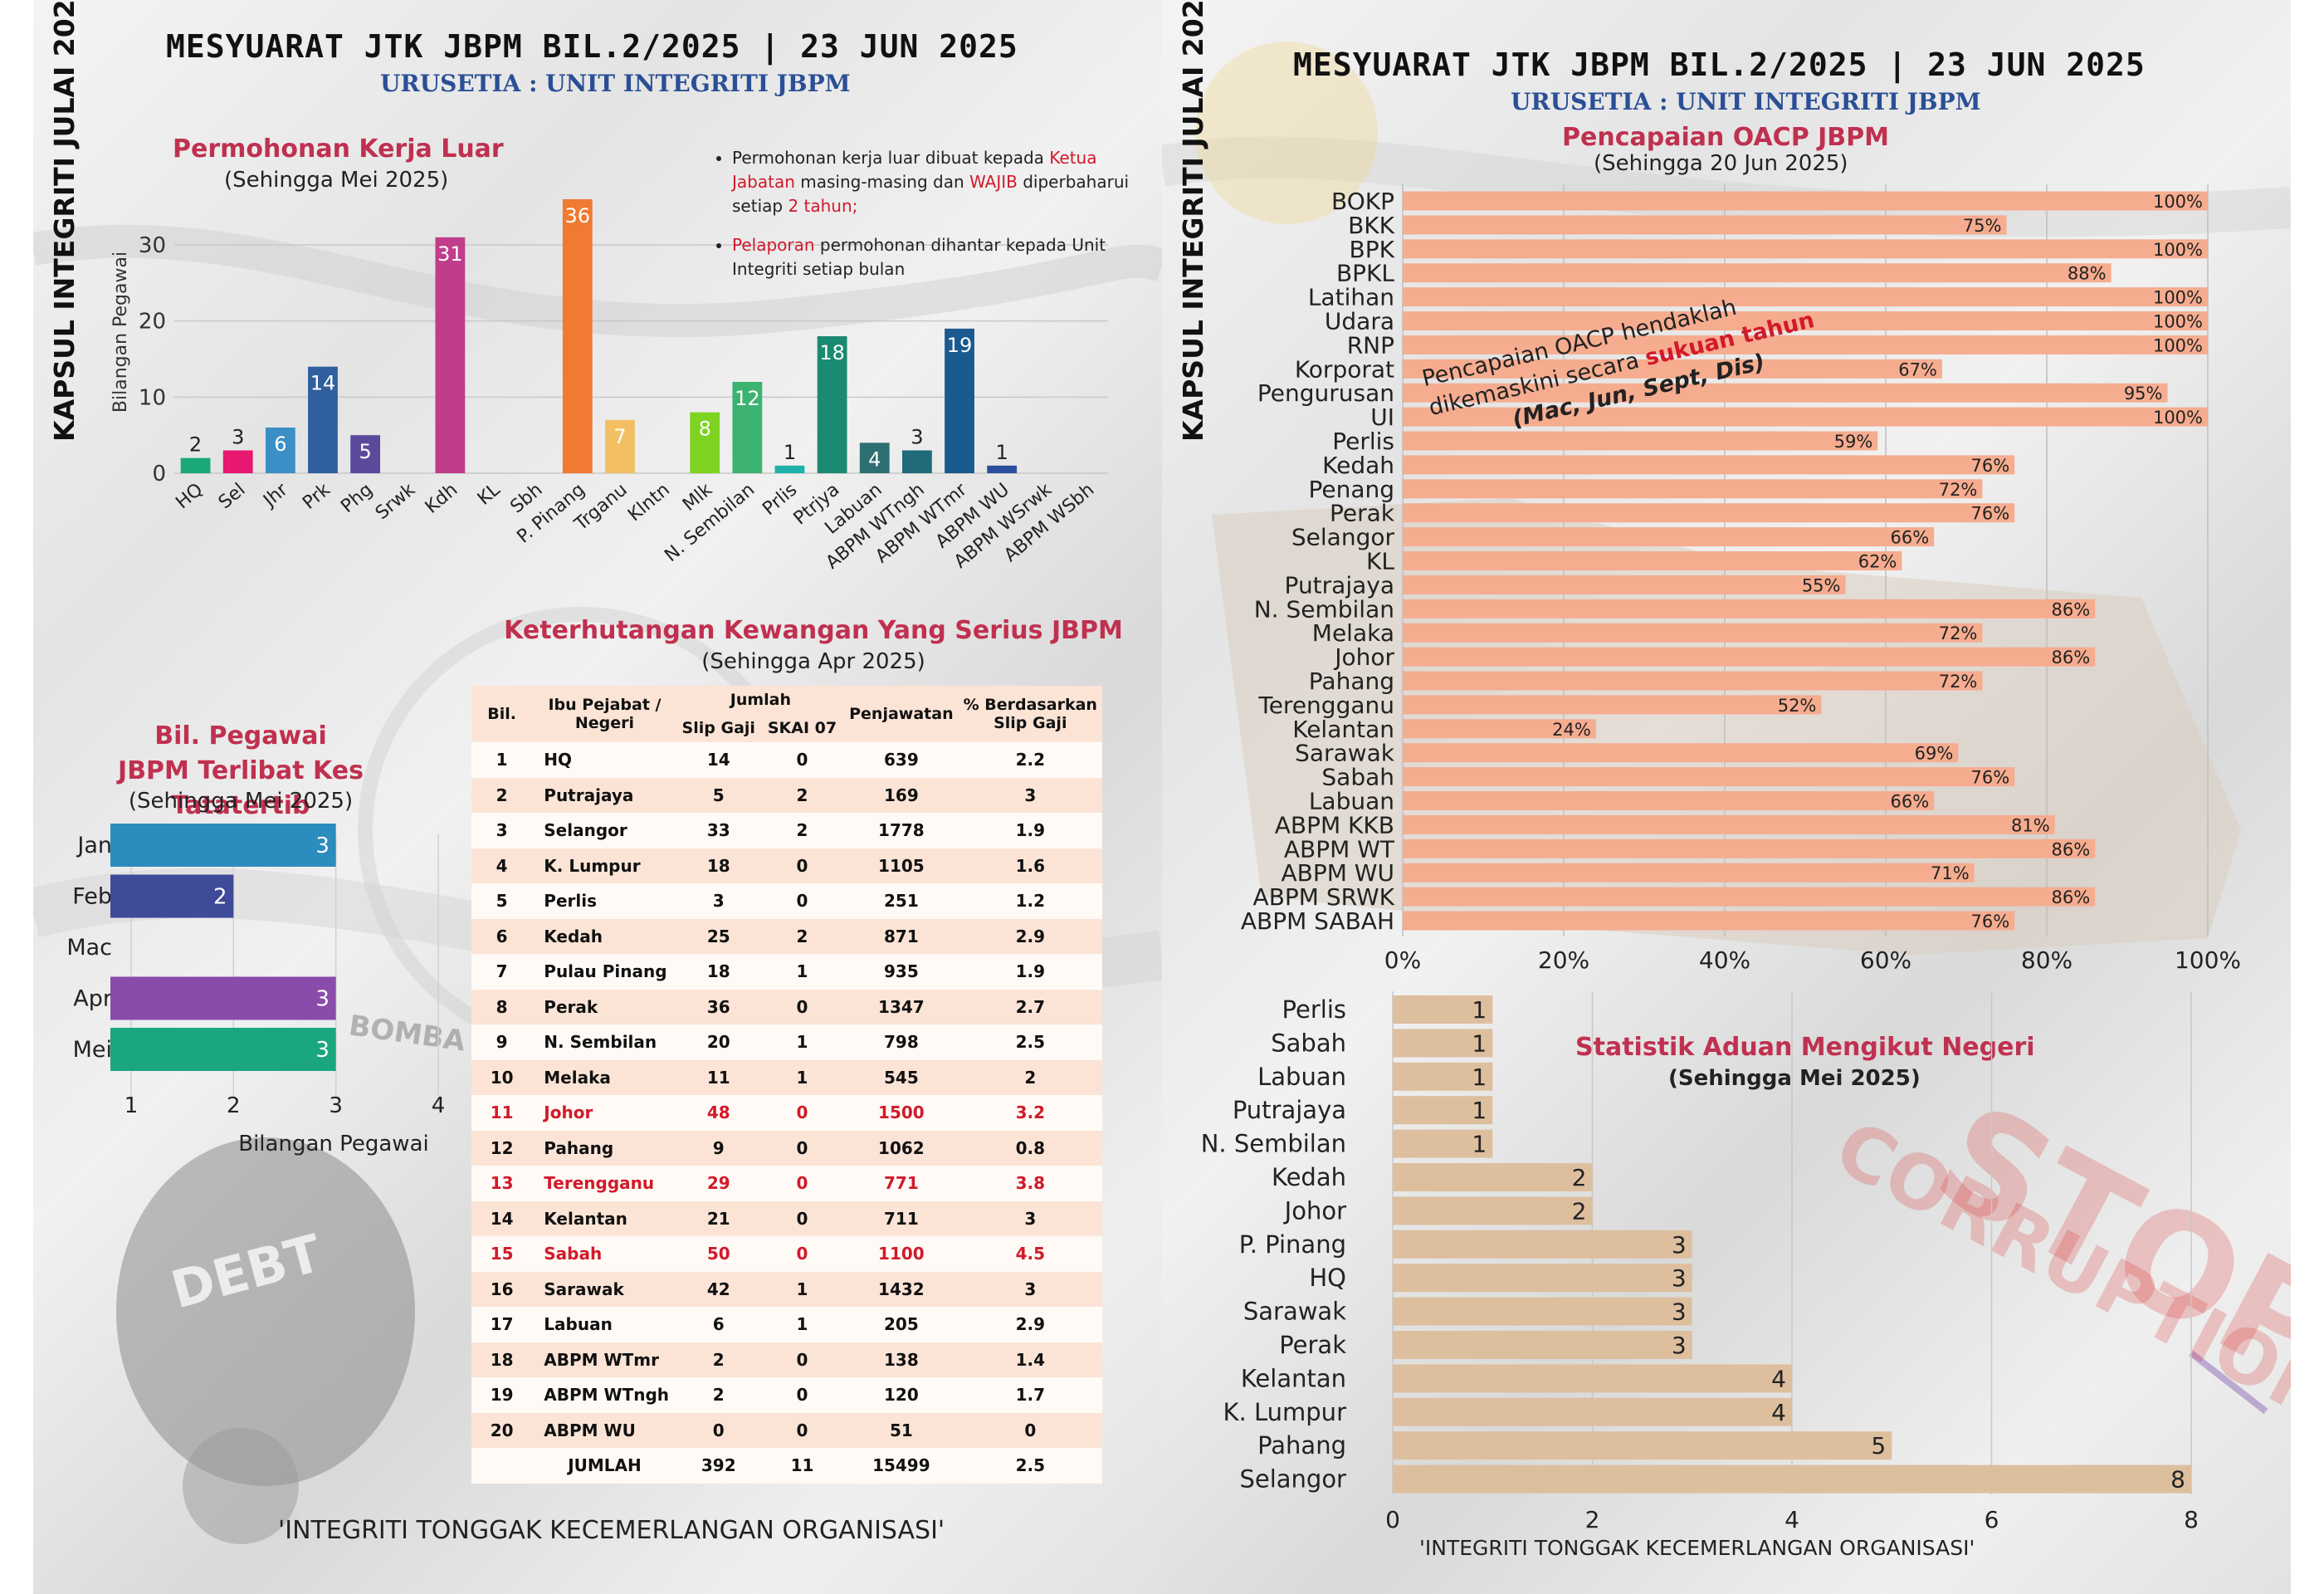 This screenshot has height=1594, width=2324. I want to click on y-tick-label: UI, so click(1382, 417).